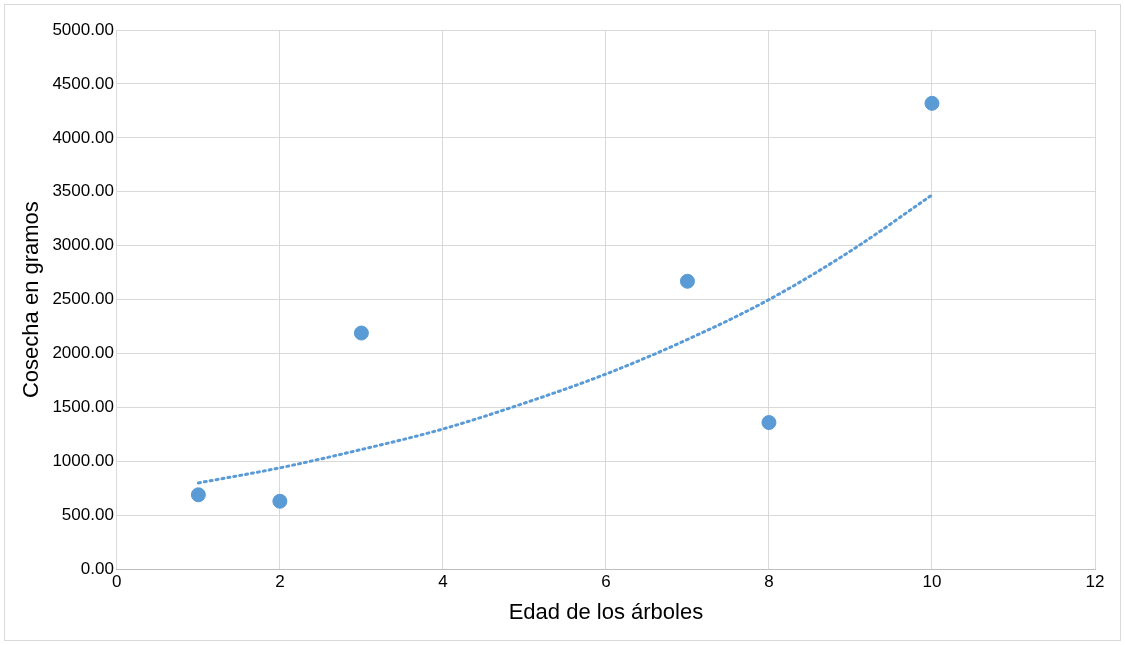 This screenshot has width=1125, height=645. What do you see at coordinates (117, 582) in the screenshot?
I see `x-tick-label: 0` at bounding box center [117, 582].